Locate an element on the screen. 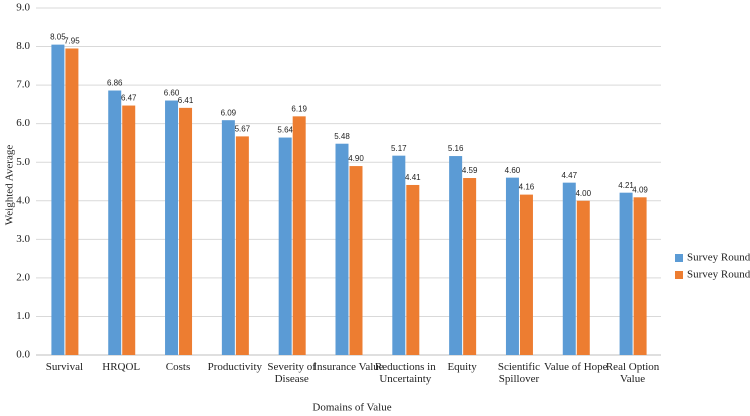 The width and height of the screenshot is (750, 416). x-tick-label: HRQOL is located at coordinates (121, 367).